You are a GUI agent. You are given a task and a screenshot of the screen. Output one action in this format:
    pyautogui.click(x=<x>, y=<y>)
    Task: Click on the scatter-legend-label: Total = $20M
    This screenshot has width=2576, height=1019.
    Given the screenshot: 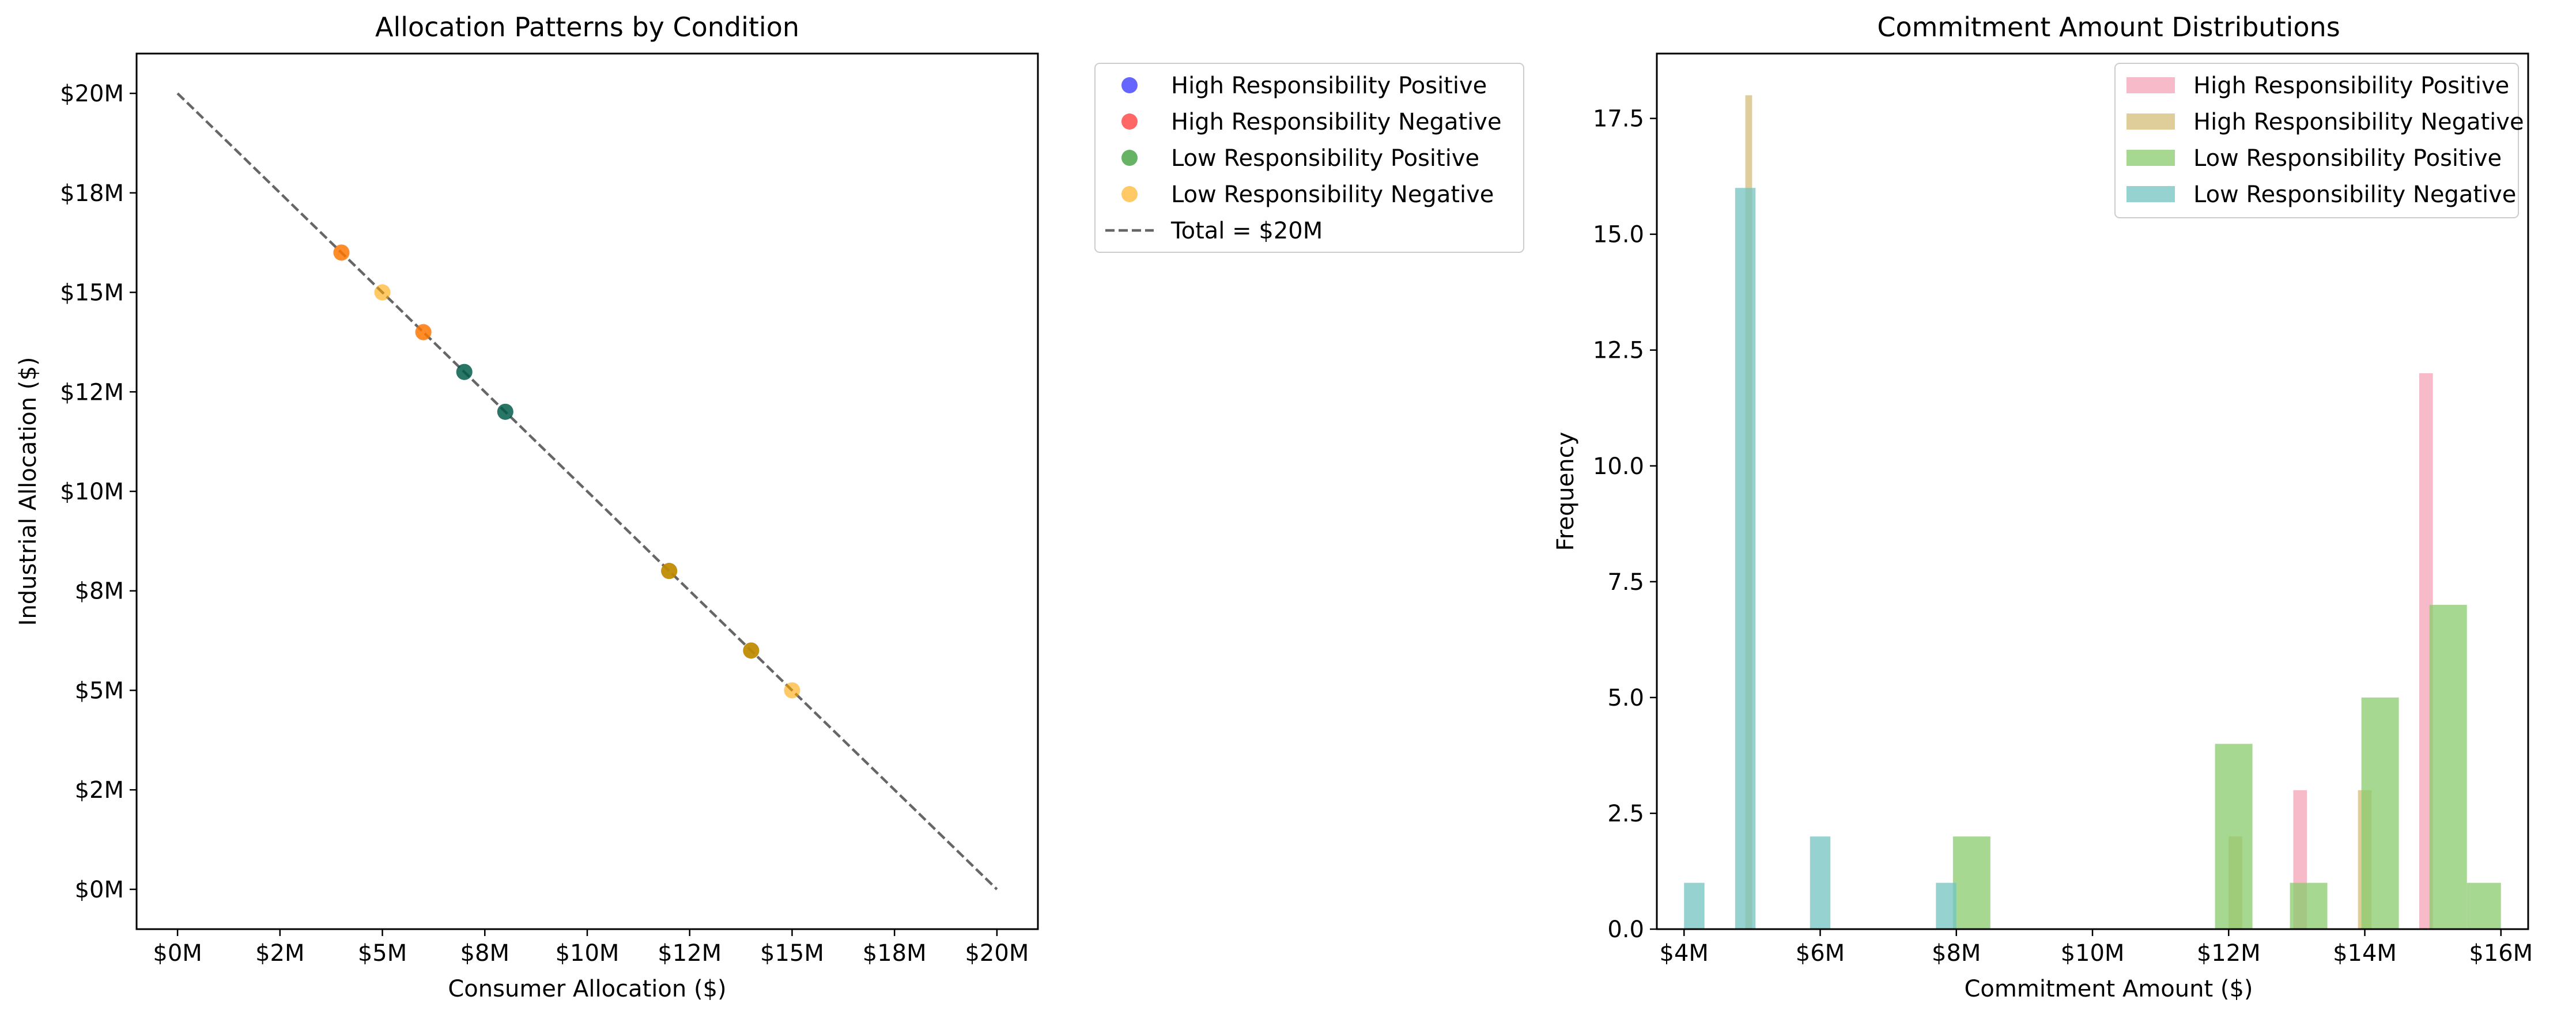 What is the action you would take?
    pyautogui.click(x=1246, y=231)
    